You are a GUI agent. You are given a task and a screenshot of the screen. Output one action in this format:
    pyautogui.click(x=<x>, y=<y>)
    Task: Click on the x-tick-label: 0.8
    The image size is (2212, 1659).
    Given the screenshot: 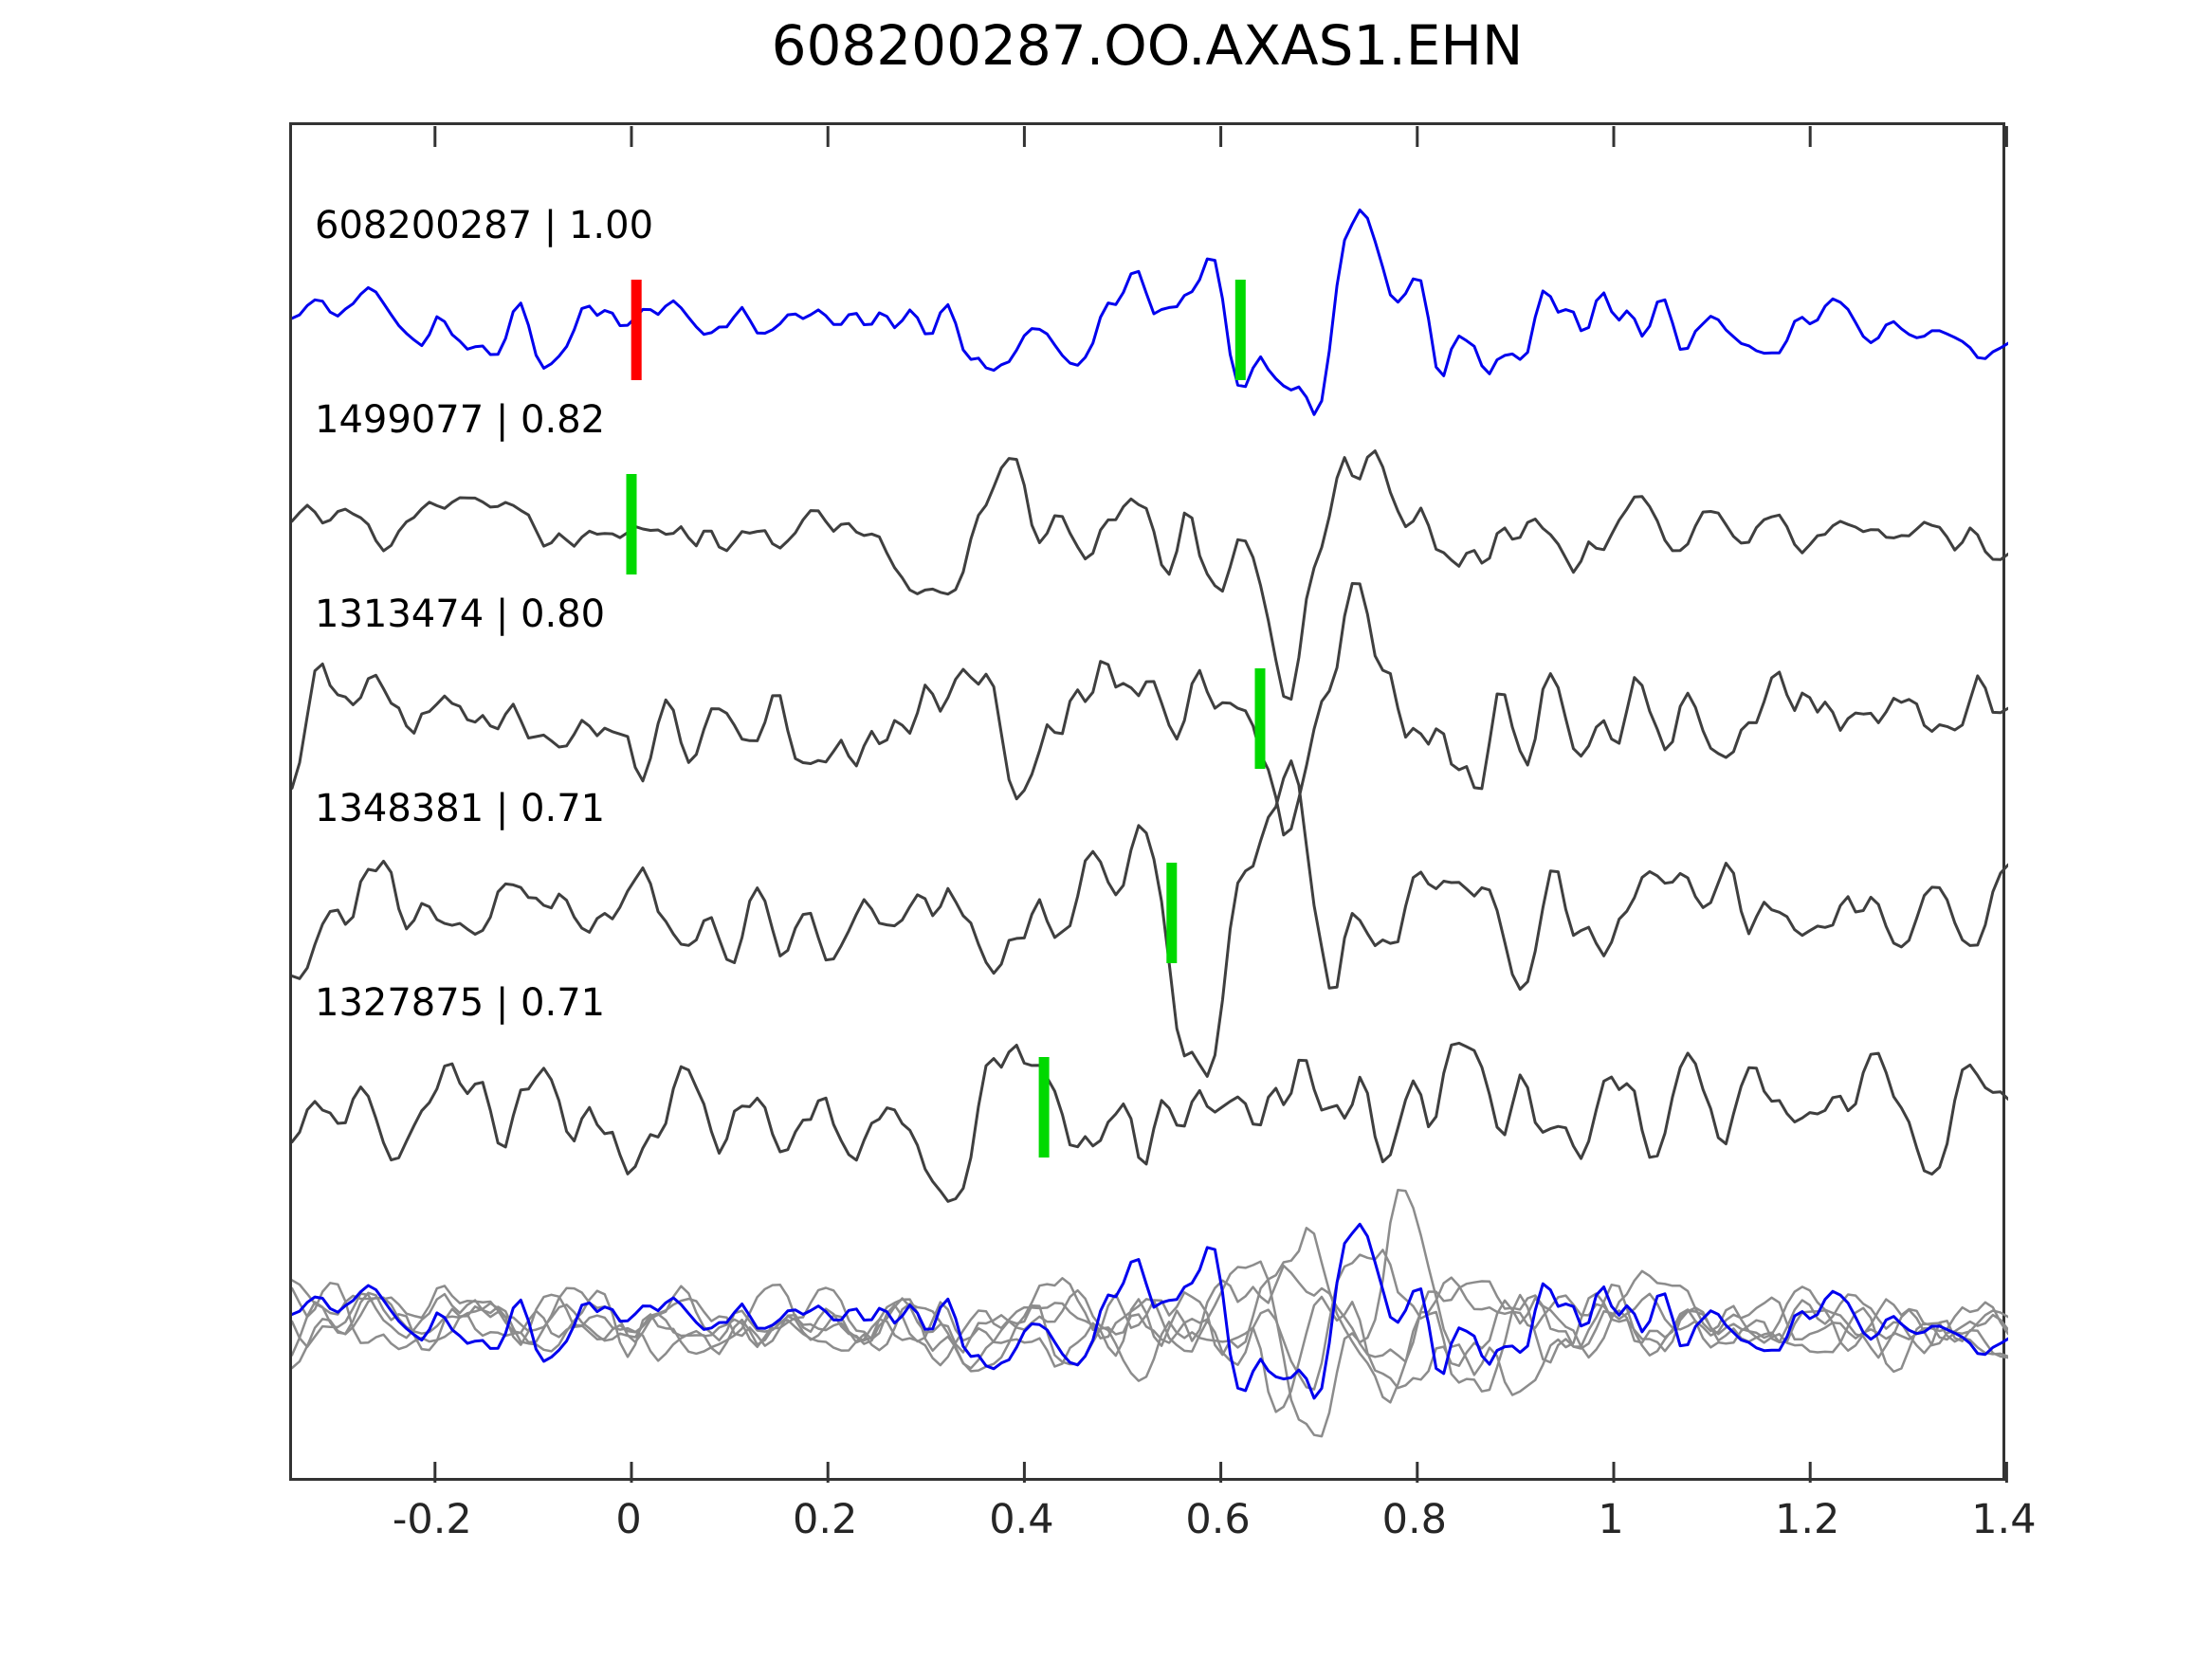 What is the action you would take?
    pyautogui.click(x=1414, y=1519)
    